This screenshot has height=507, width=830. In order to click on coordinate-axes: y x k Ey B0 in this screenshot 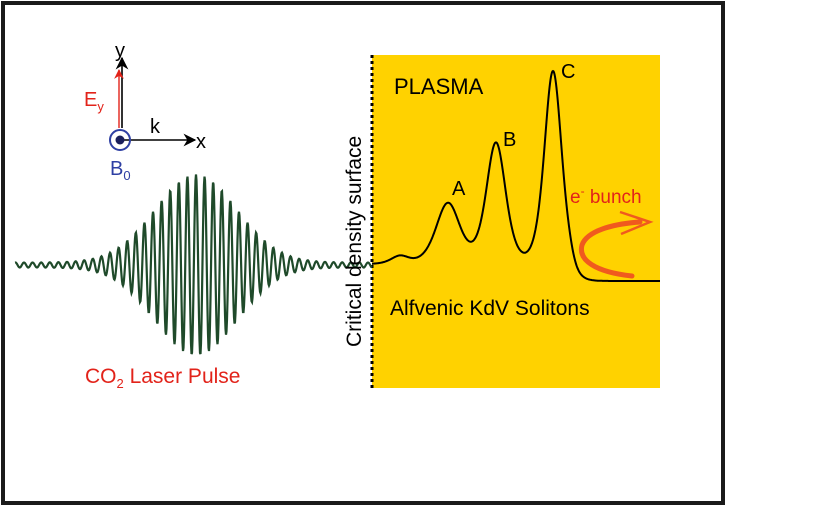, I will do `click(145, 111)`.